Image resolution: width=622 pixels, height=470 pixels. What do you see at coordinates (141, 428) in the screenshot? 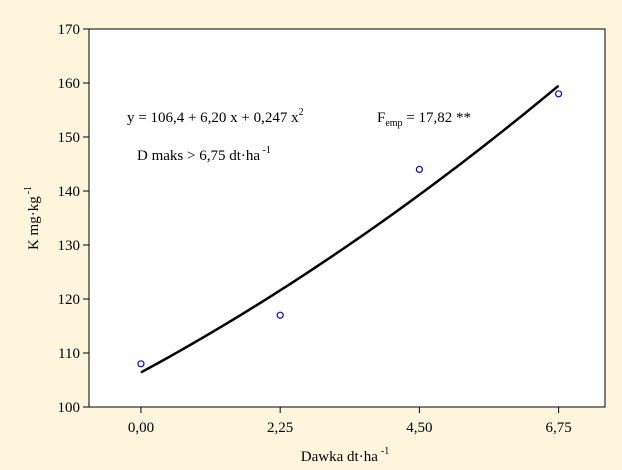
I see `x-tick-label: 0,00` at bounding box center [141, 428].